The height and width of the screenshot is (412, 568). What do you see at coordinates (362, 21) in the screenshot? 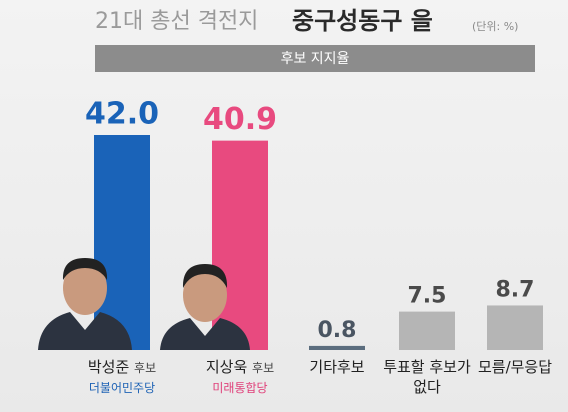
I see `chart-title: 중구성동구 을` at bounding box center [362, 21].